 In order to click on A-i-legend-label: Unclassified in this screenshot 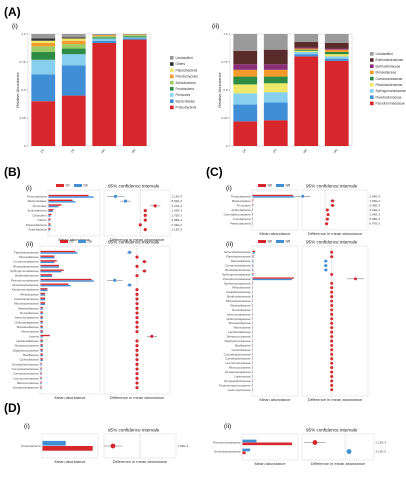, I will do `click(184, 58)`.